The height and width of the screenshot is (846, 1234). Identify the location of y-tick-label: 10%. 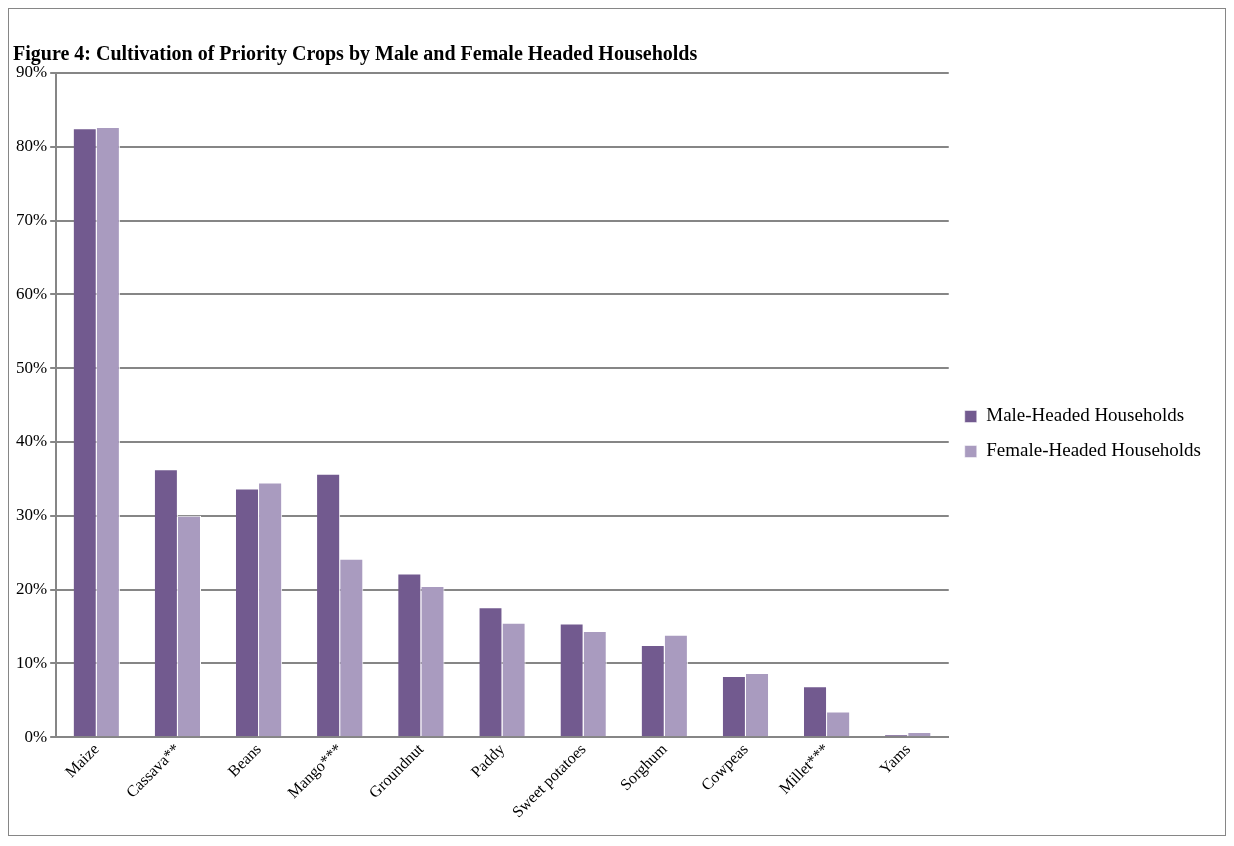
(31, 662).